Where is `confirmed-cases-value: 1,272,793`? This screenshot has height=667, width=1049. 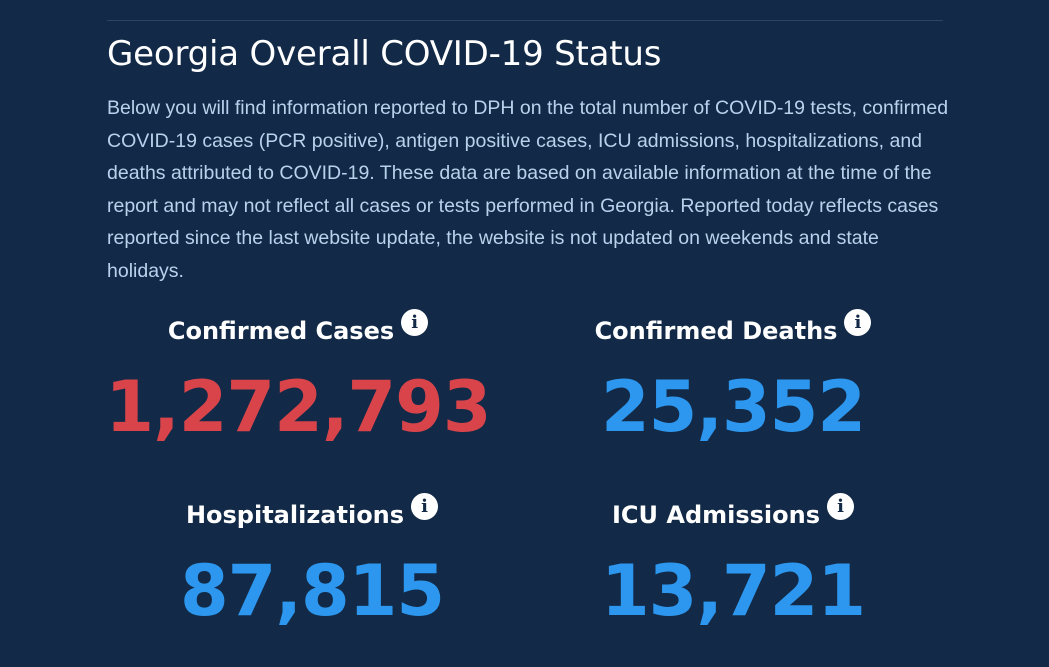
confirmed-cases-value: 1,272,793 is located at coordinates (298, 407).